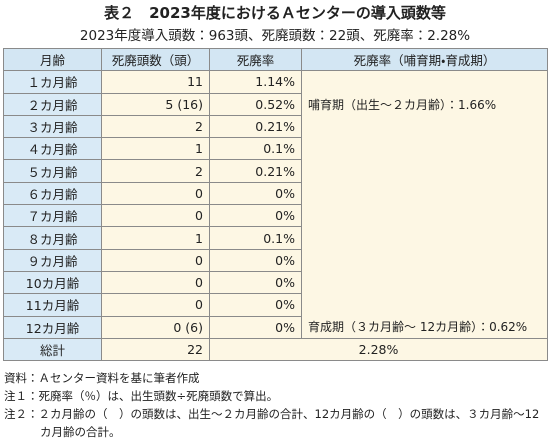 This screenshot has height=441, width=550. Describe the element at coordinates (275, 13) in the screenshot. I see `title: 表２ 2023年度におけるＡセンターの導入頭数等` at that location.